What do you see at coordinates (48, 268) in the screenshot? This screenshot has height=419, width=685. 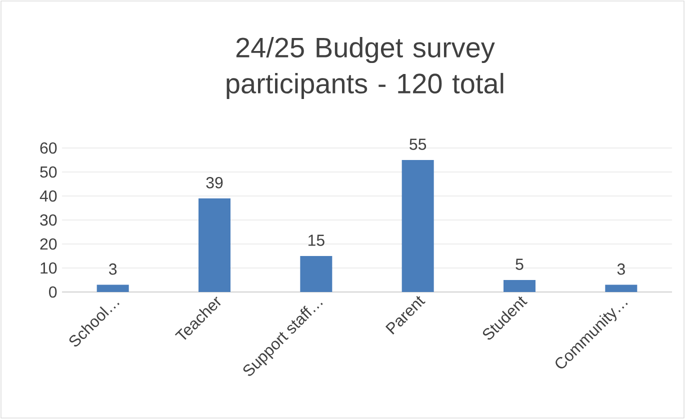 I see `y-tick-label: 10` at bounding box center [48, 268].